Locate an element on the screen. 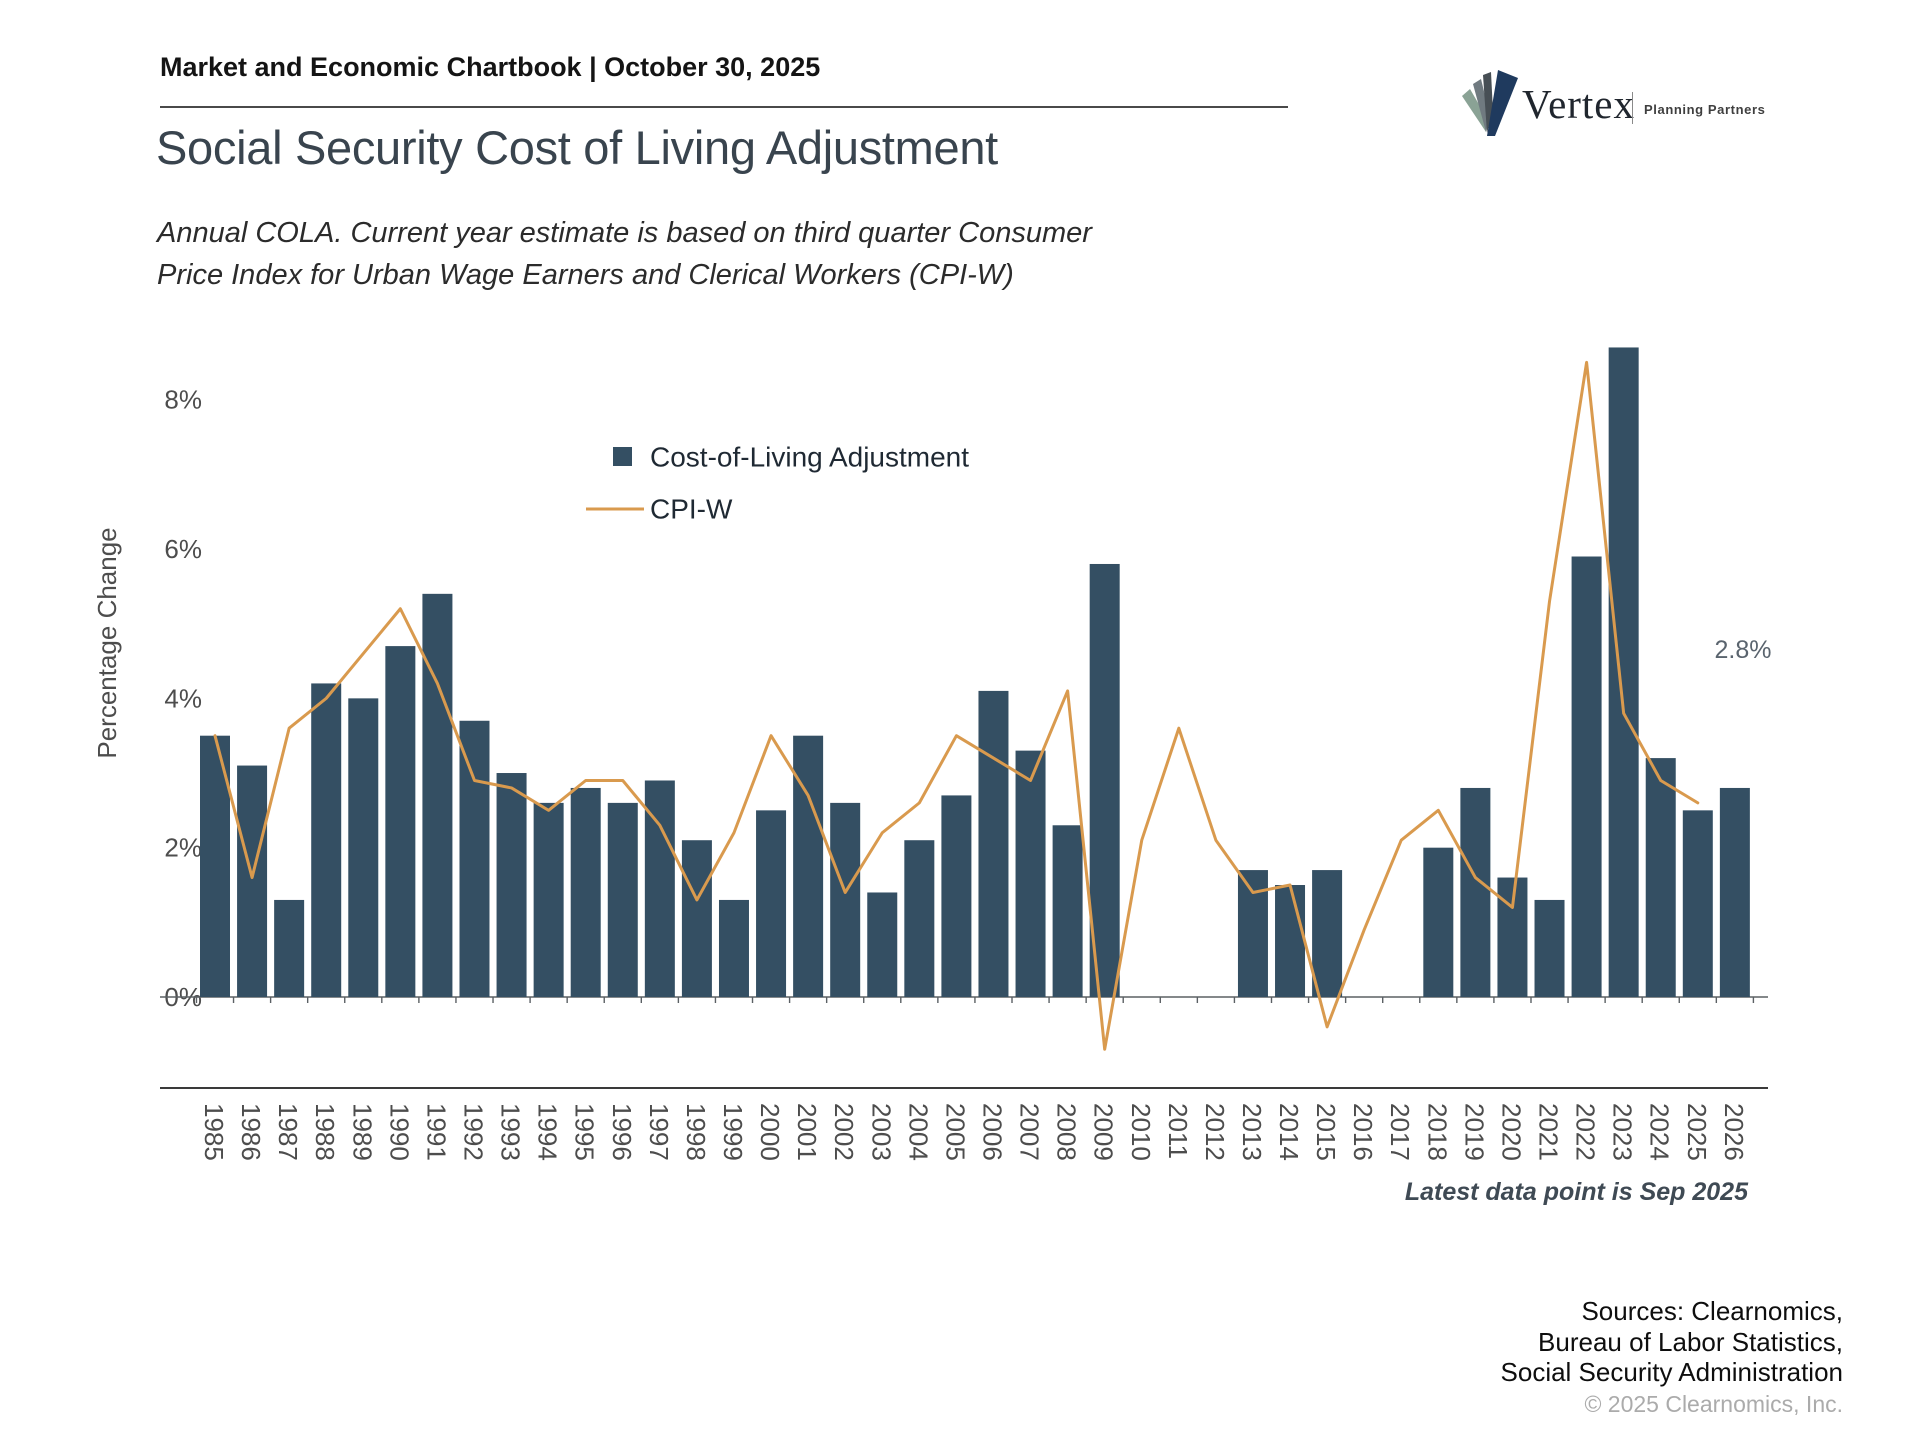  cola-bar-1987 is located at coordinates (289, 948).